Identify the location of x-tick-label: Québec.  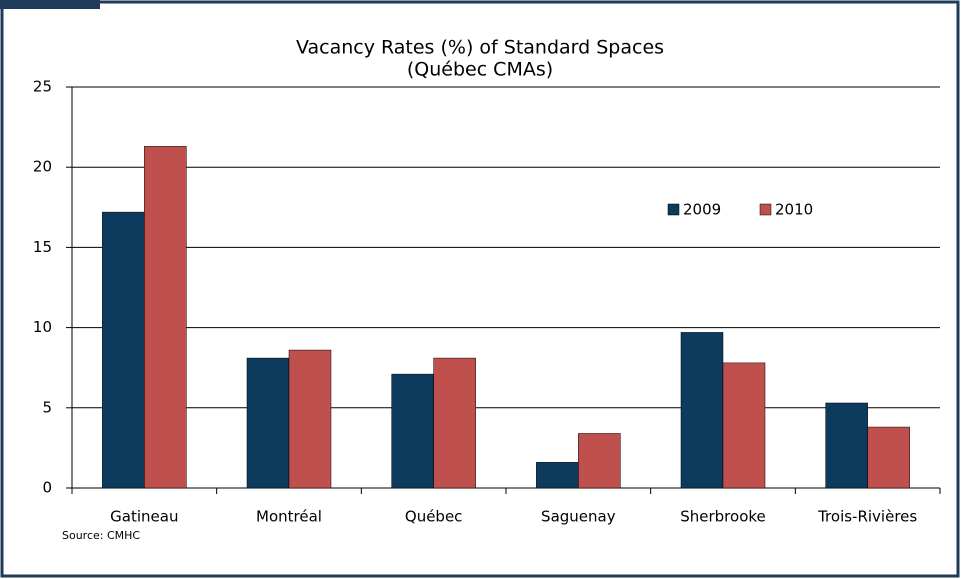
(434, 517).